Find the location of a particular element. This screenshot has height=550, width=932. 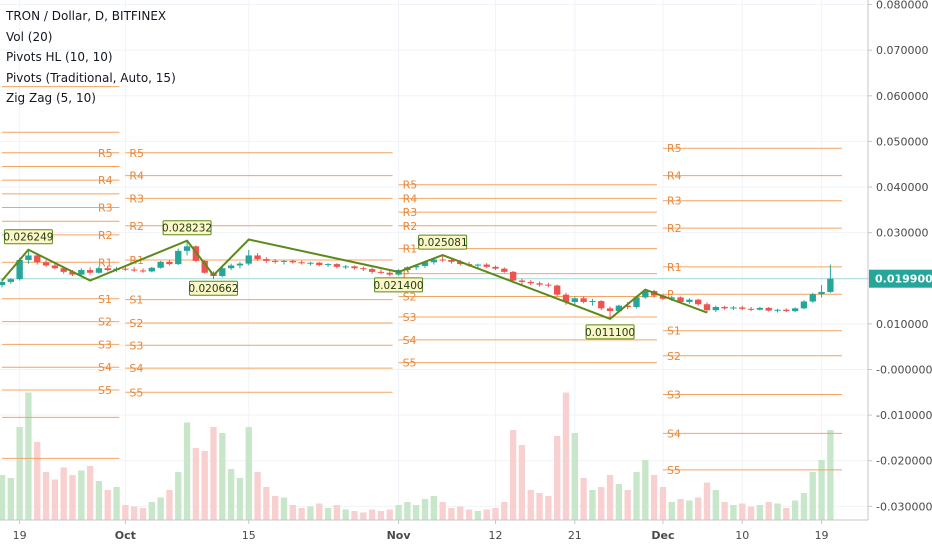

pivot-label-s3: S3 is located at coordinates (136, 345).